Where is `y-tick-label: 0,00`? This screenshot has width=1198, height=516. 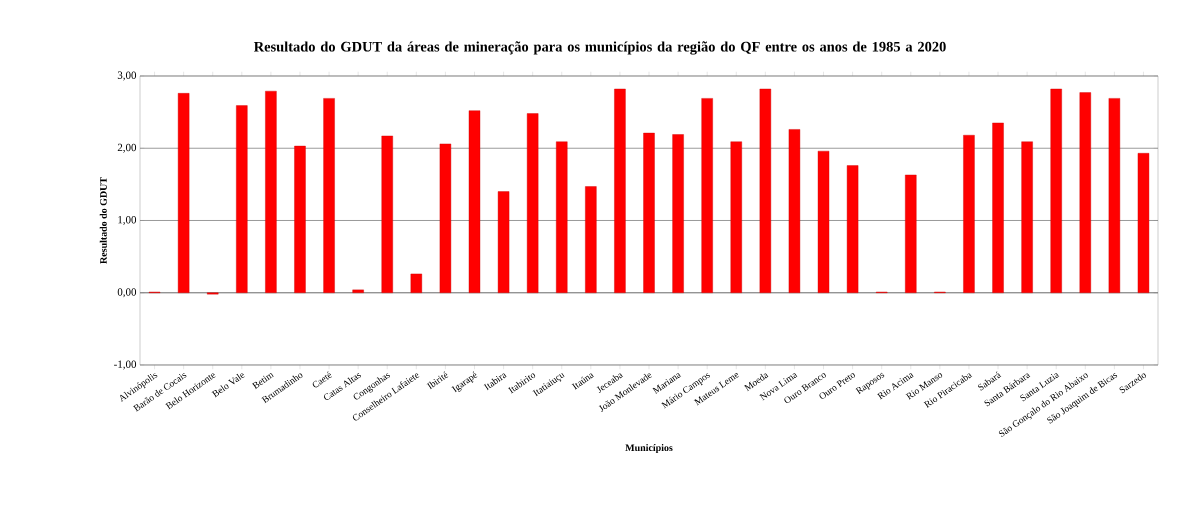 y-tick-label: 0,00 is located at coordinates (127, 293).